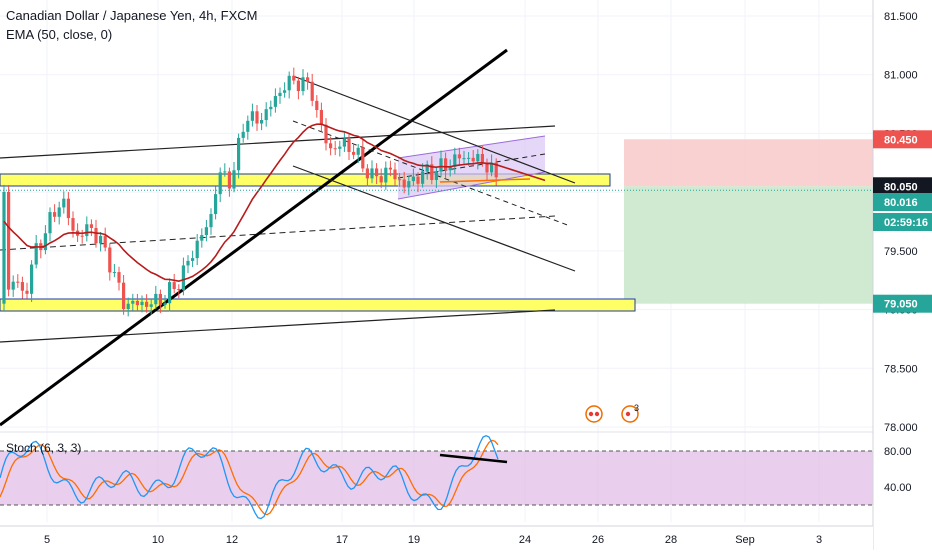 Image resolution: width=932 pixels, height=555 pixels. Describe the element at coordinates (278, 142) in the screenshot. I see `upper-trendline` at that location.